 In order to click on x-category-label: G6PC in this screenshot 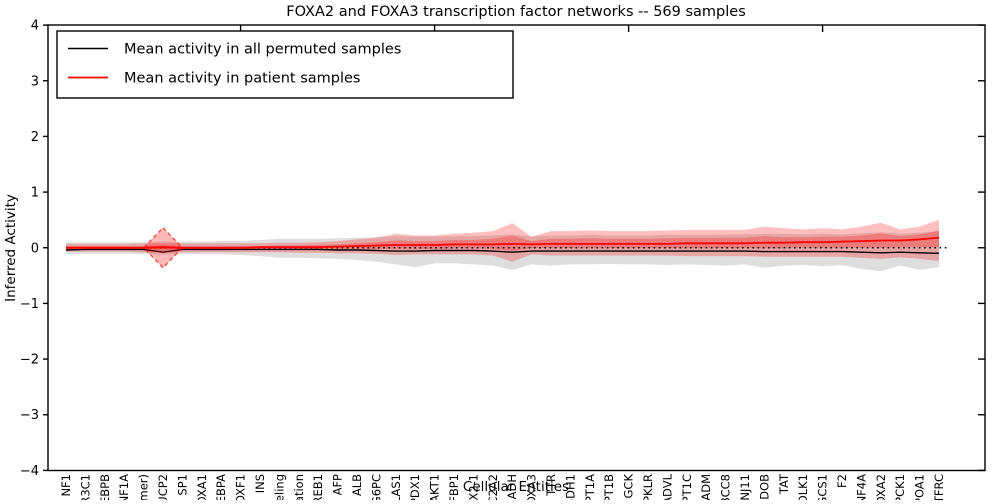, I will do `click(376, 487)`.